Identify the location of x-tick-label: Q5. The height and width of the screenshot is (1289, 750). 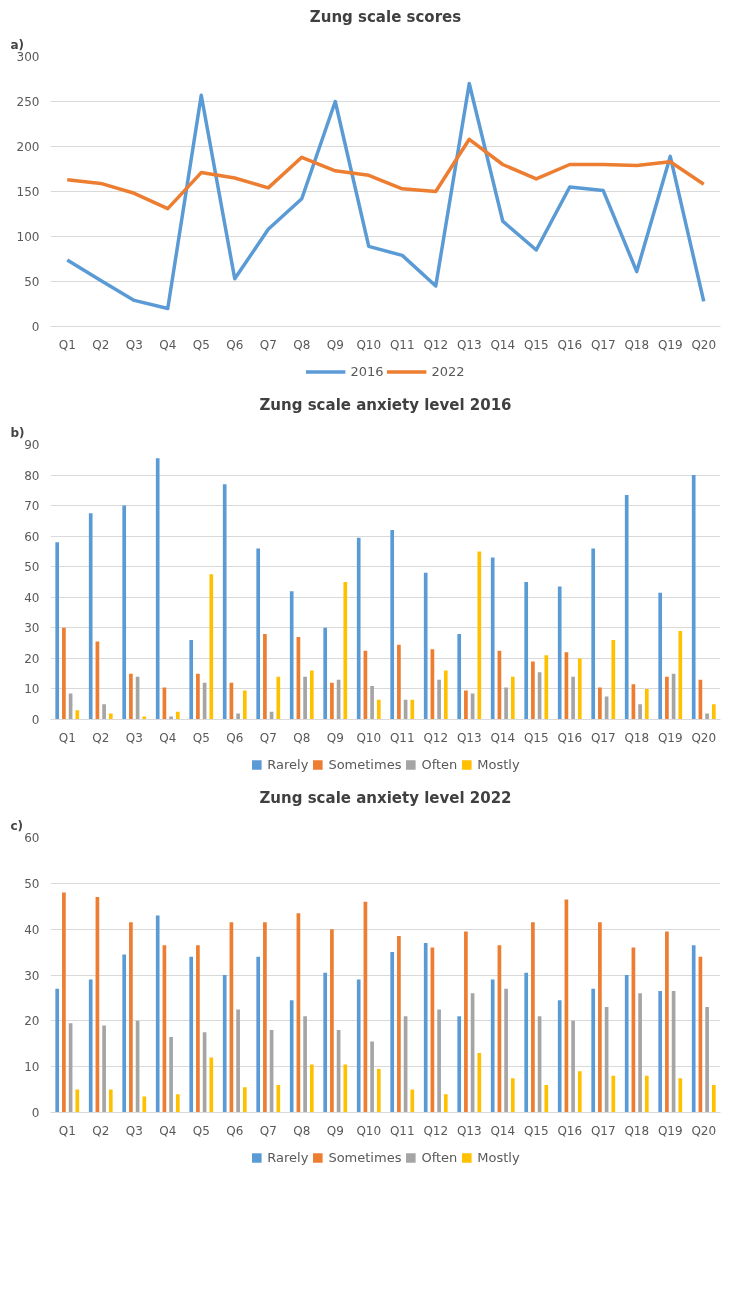
(201, 737).